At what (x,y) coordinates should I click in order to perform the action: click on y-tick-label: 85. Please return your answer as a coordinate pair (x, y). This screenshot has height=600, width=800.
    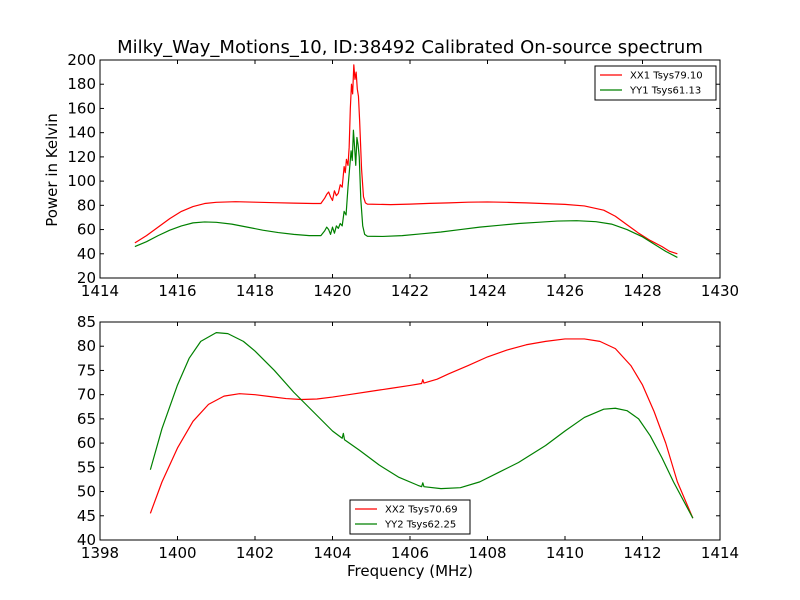
    Looking at the image, I should click on (86, 322).